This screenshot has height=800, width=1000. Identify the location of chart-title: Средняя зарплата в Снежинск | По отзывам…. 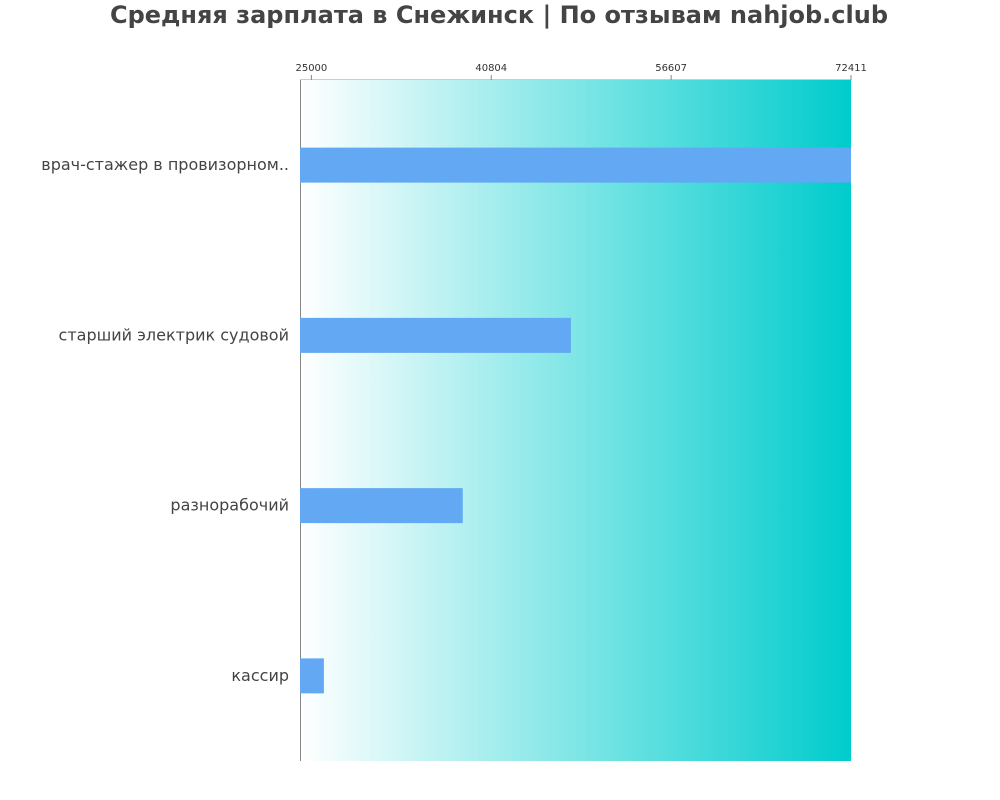
(499, 15).